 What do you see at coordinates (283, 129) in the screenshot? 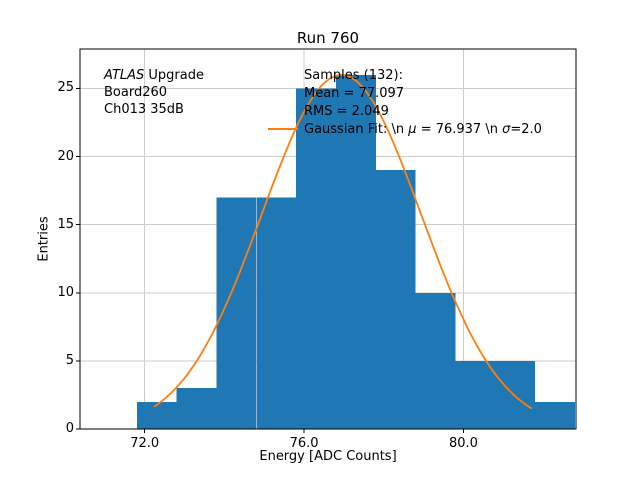
I see `legend-gaussian-line-icon` at bounding box center [283, 129].